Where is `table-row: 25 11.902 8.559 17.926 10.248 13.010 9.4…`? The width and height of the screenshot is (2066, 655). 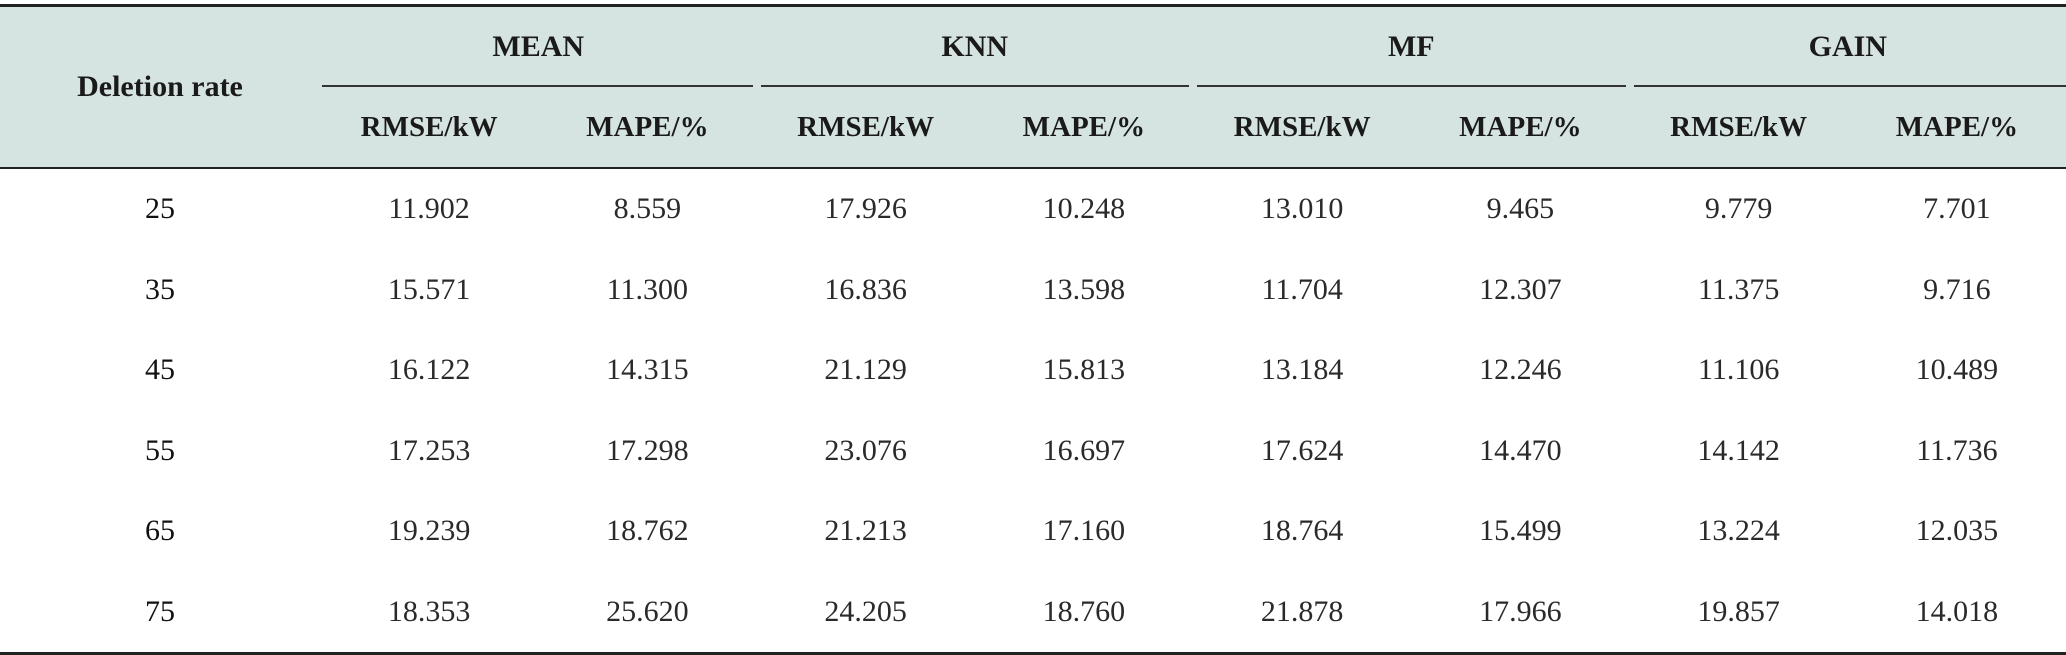 table-row: 25 11.902 8.559 17.926 10.248 13.010 9.4… is located at coordinates (1033, 209).